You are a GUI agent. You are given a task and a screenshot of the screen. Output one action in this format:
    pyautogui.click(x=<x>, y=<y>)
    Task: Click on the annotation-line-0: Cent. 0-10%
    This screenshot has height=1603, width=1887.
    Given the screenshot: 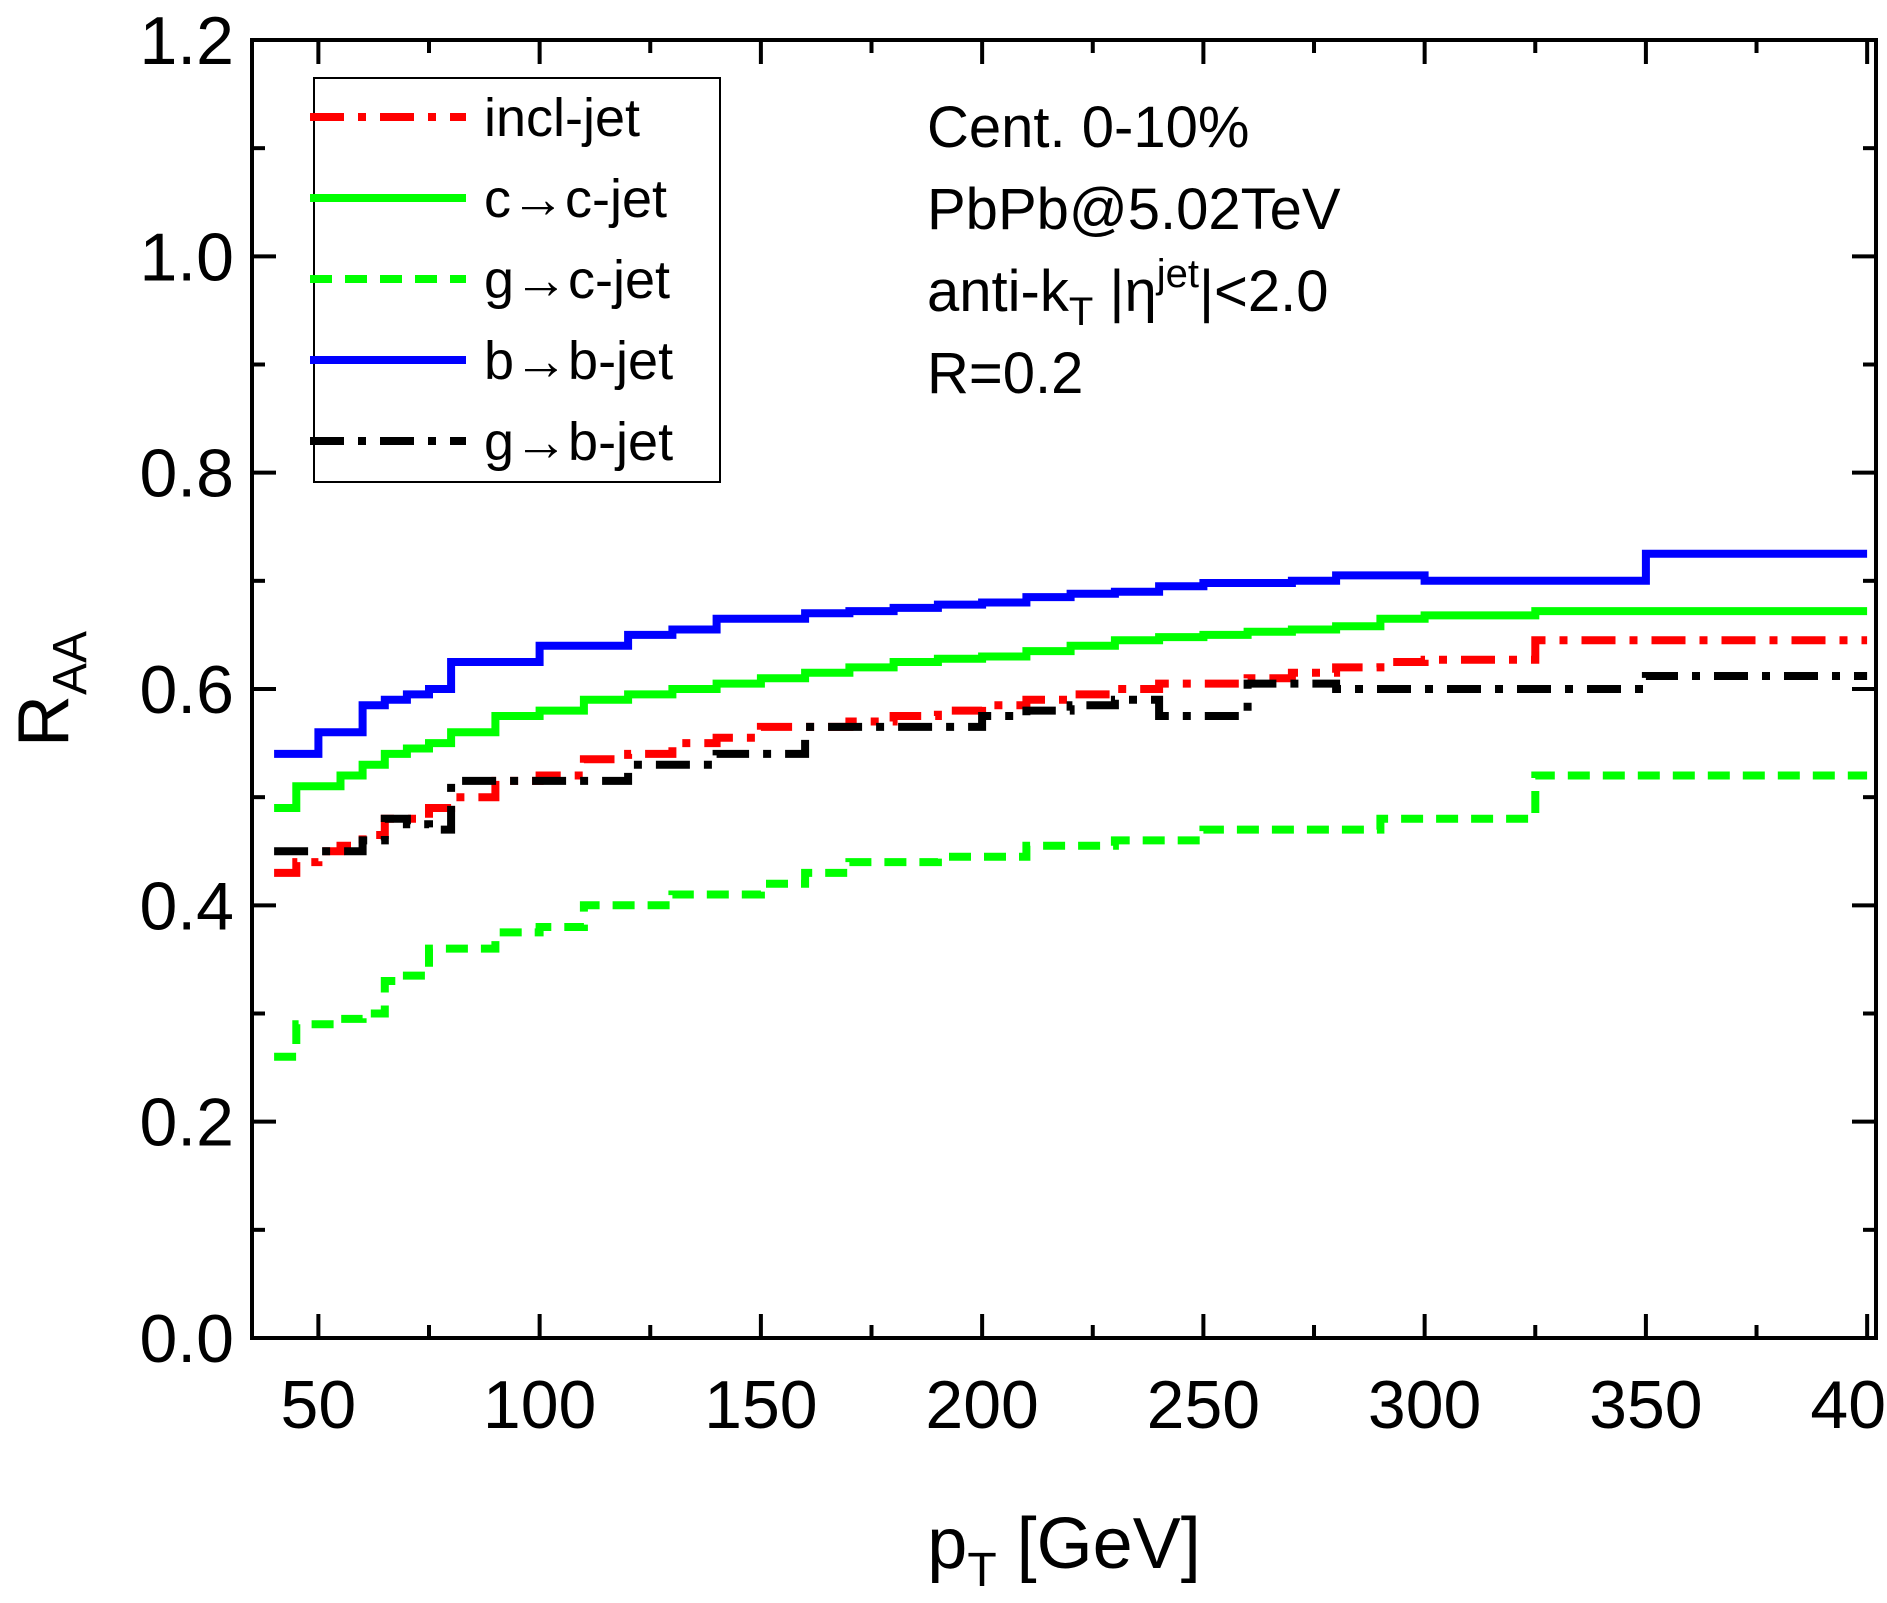 What is the action you would take?
    pyautogui.click(x=1088, y=127)
    